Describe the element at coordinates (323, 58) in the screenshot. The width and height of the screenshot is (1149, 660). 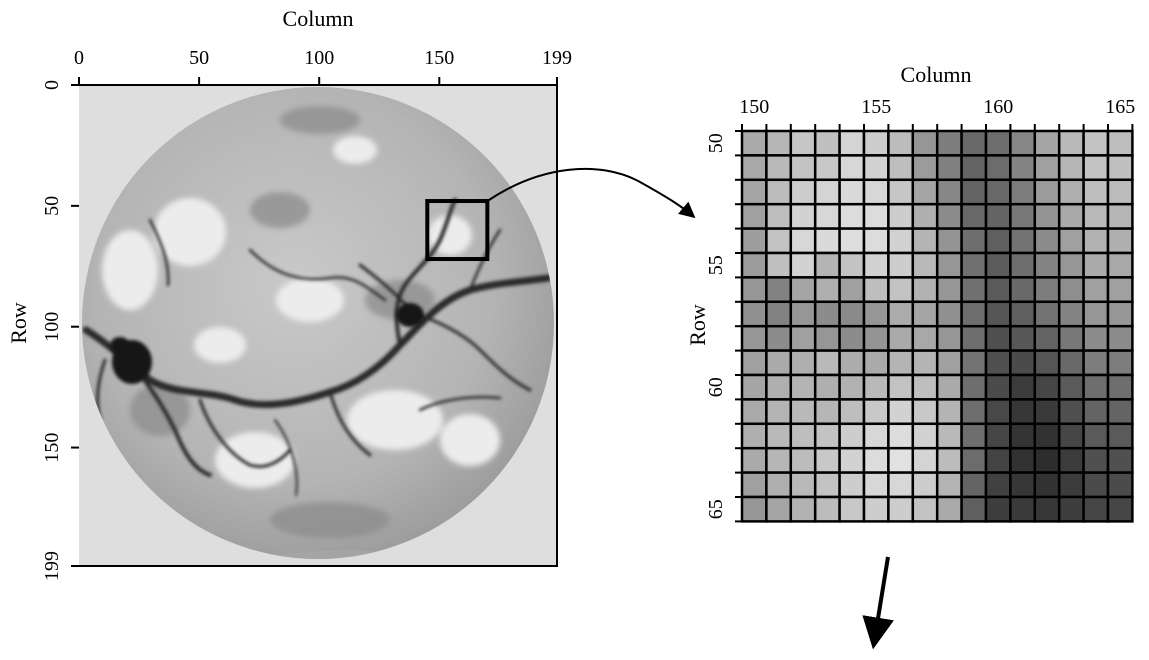
I see `left-x-tick-labels: 0 50 100 150 199` at that location.